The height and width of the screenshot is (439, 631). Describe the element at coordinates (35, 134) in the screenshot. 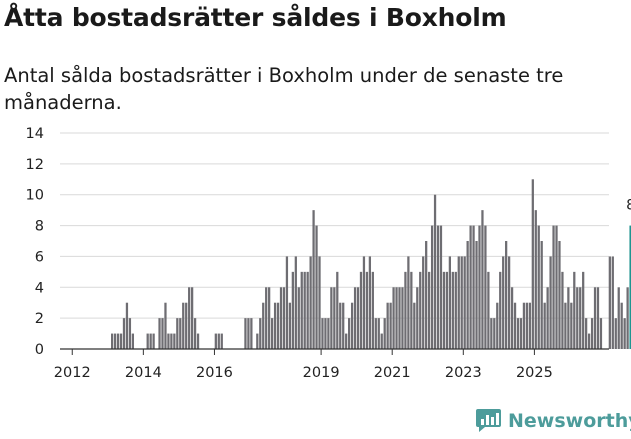

I see `y-tick-label: 14` at that location.